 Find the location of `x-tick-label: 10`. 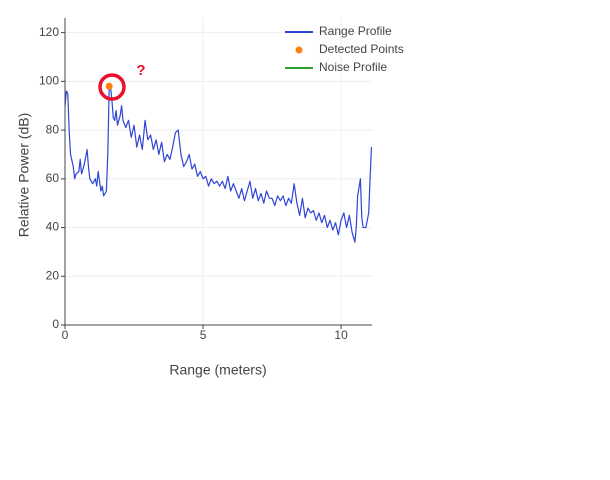

x-tick-label: 10 is located at coordinates (341, 335).